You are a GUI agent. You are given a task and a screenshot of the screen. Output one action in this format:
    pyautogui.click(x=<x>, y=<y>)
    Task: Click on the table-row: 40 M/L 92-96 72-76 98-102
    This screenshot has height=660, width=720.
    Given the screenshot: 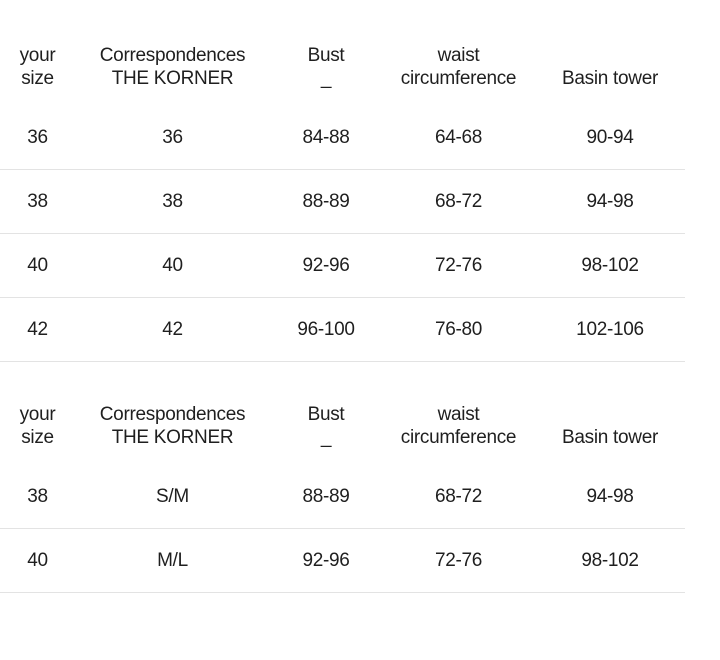 What is the action you would take?
    pyautogui.click(x=342, y=561)
    